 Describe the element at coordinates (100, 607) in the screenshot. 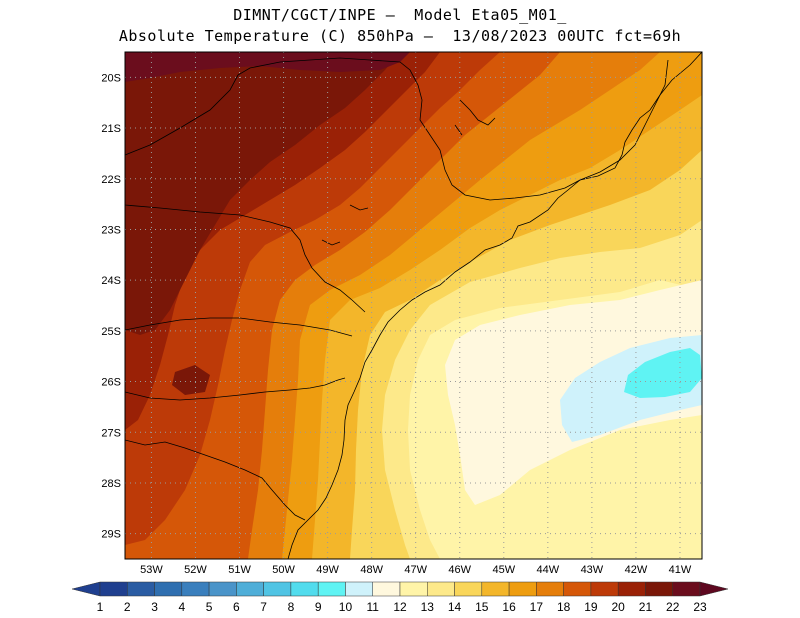

I see `color-bar-label: 1` at that location.